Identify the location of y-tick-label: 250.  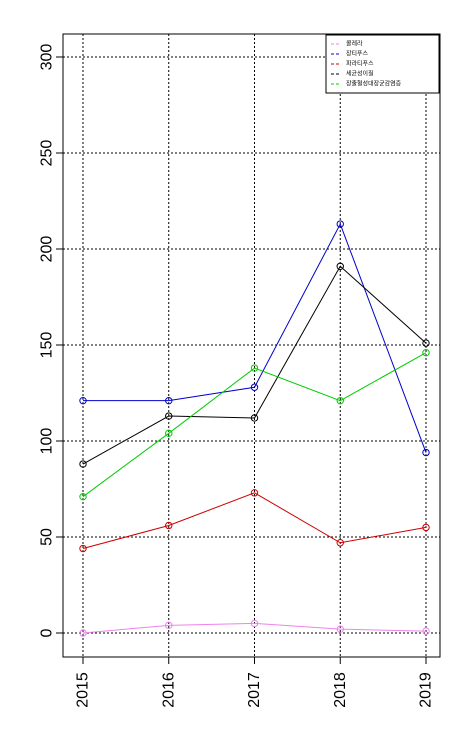
(47, 153).